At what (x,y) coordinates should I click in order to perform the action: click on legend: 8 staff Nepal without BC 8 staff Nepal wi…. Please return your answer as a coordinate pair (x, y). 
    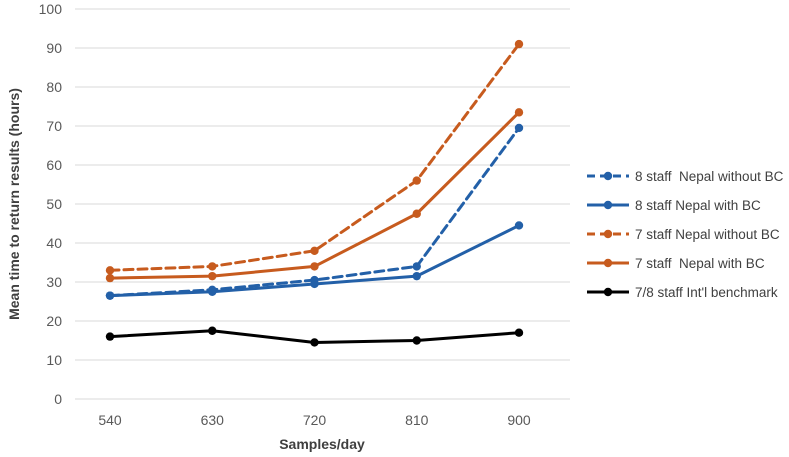
    Looking at the image, I should click on (684, 238).